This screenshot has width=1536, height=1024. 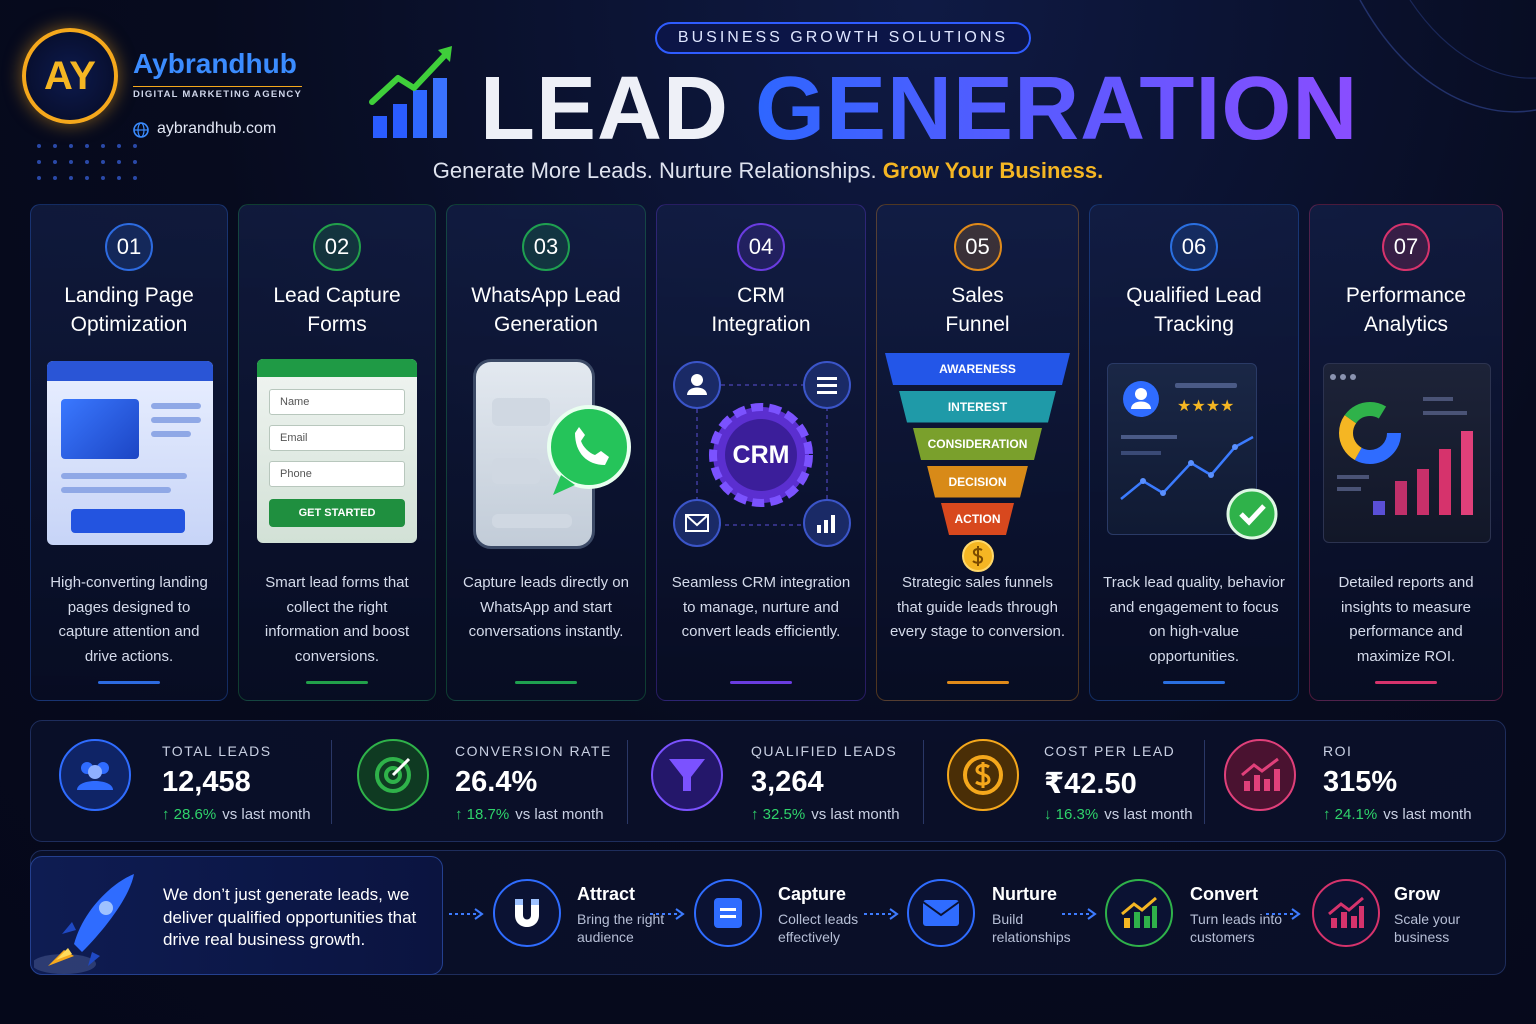 What do you see at coordinates (606, 894) in the screenshot?
I see `step-title: Attract` at bounding box center [606, 894].